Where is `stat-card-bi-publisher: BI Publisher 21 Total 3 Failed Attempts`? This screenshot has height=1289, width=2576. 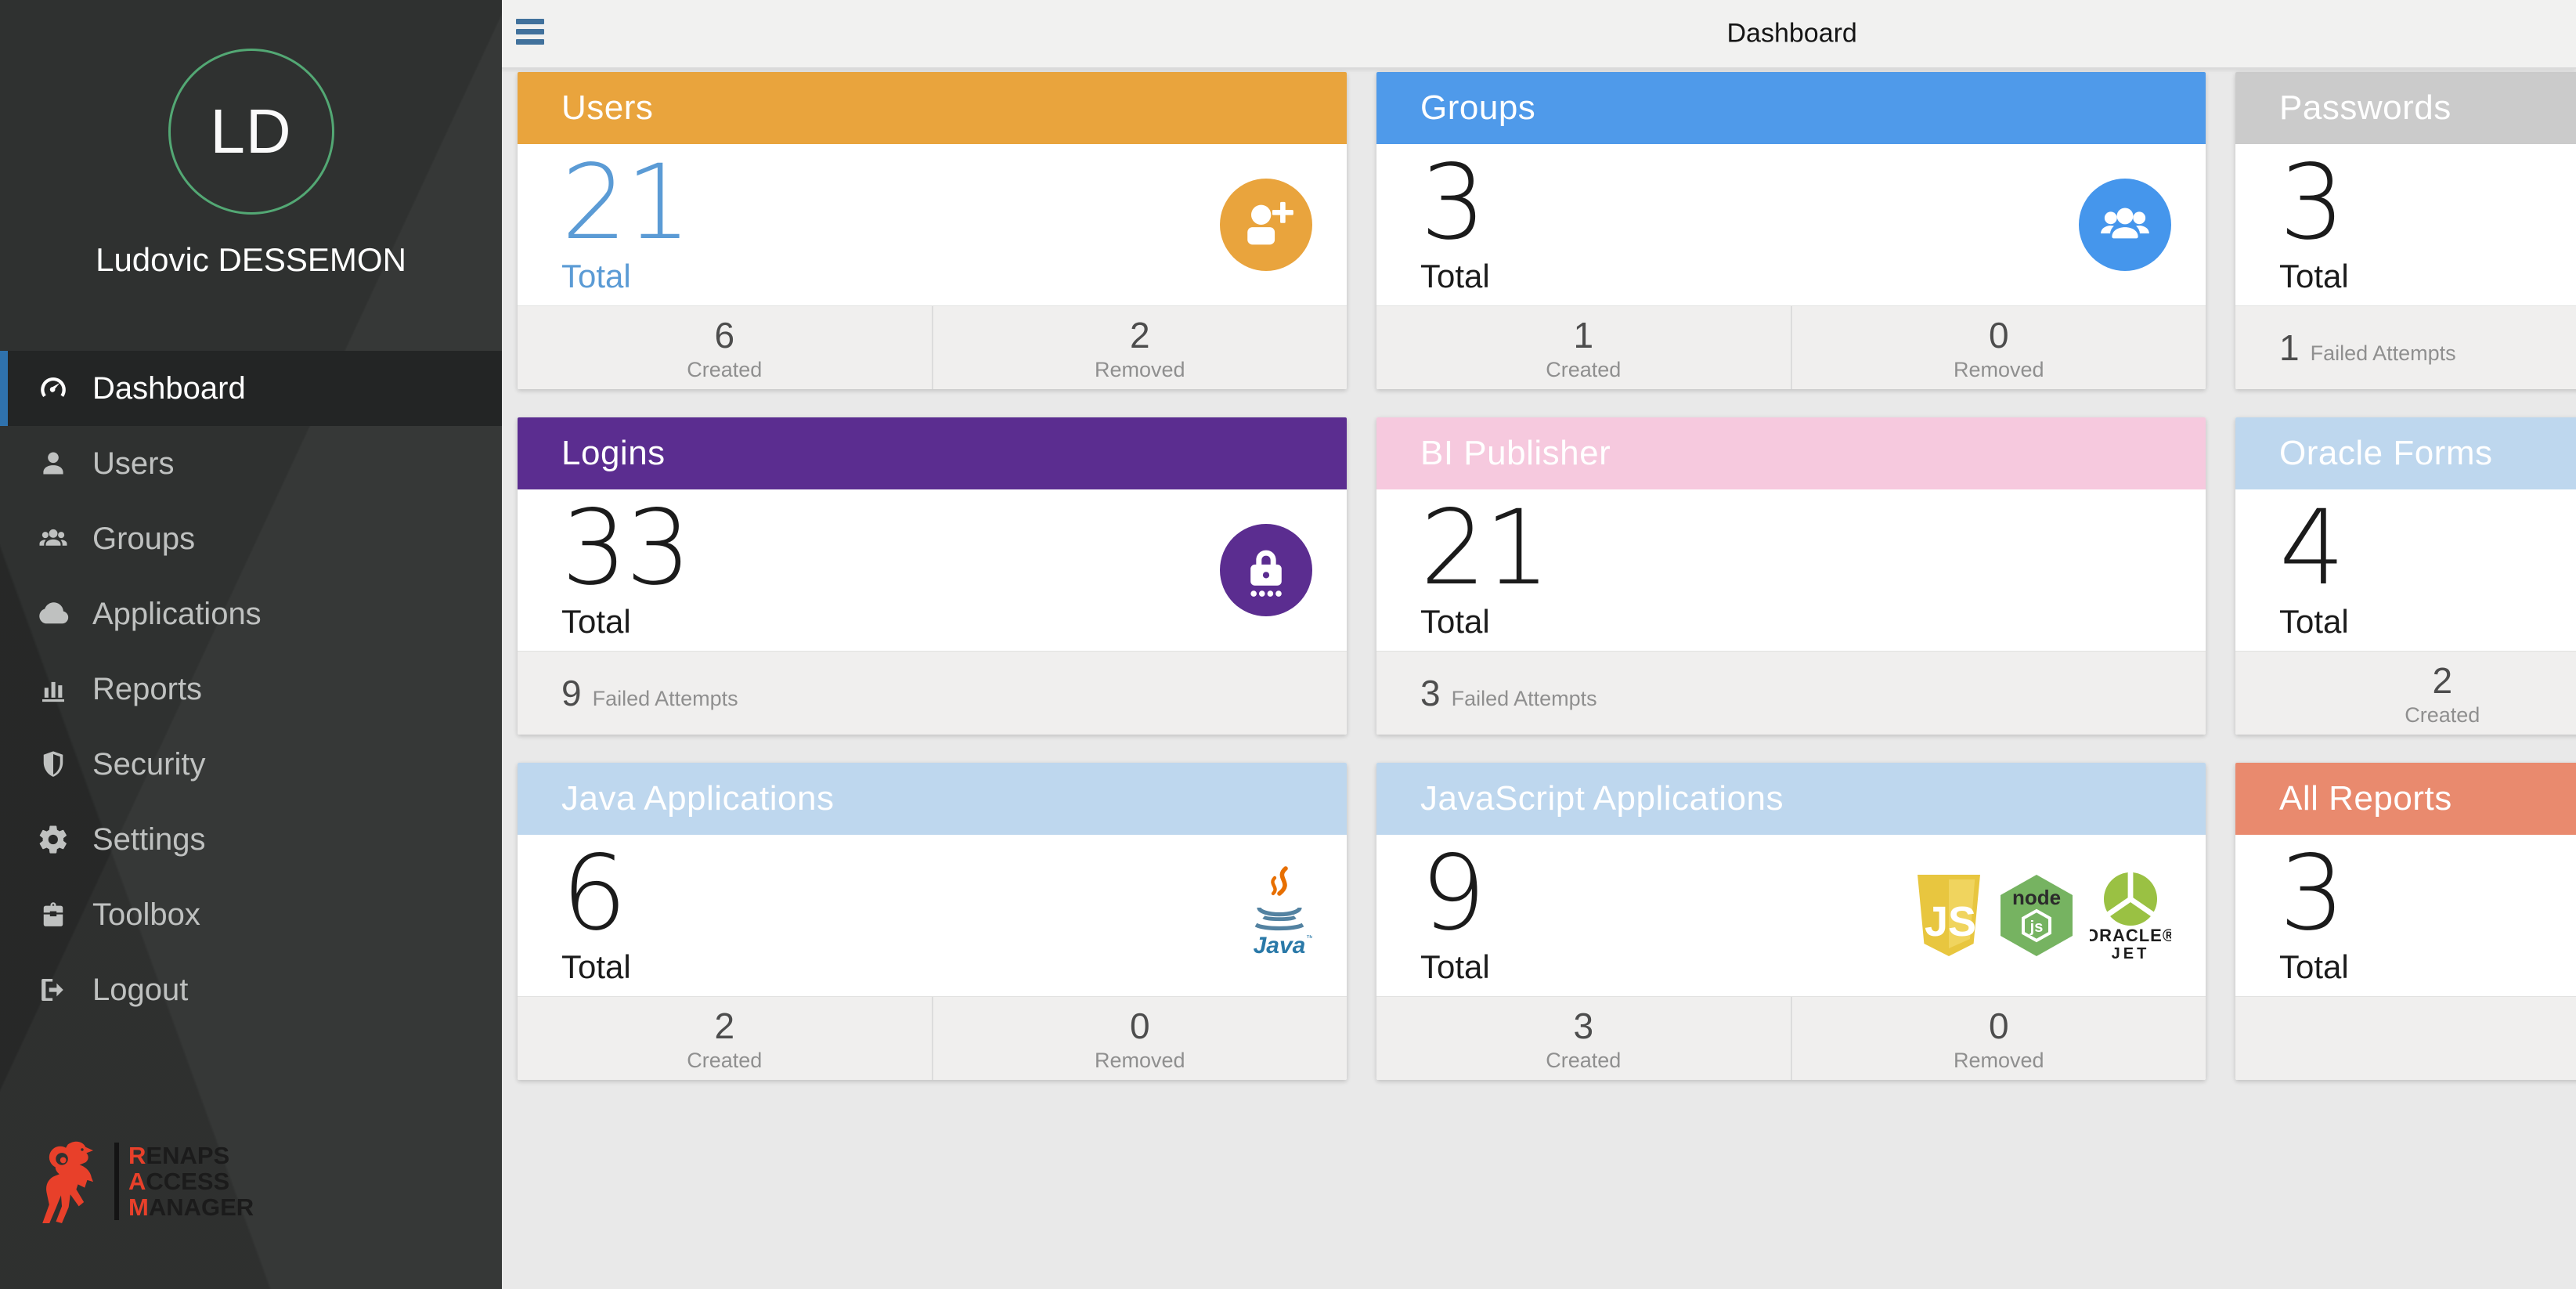
stat-card-bi-publisher: BI Publisher 21 Total 3 Failed Attempts is located at coordinates (1791, 576).